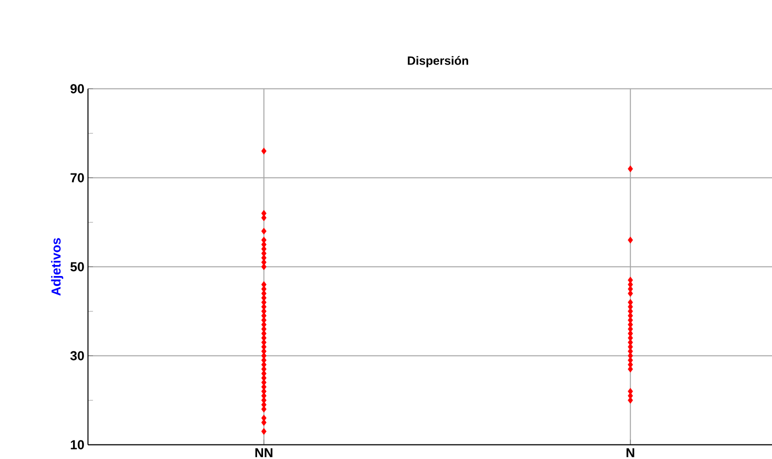 The image size is (772, 459). I want to click on y-tick-label: 10, so click(77, 445).